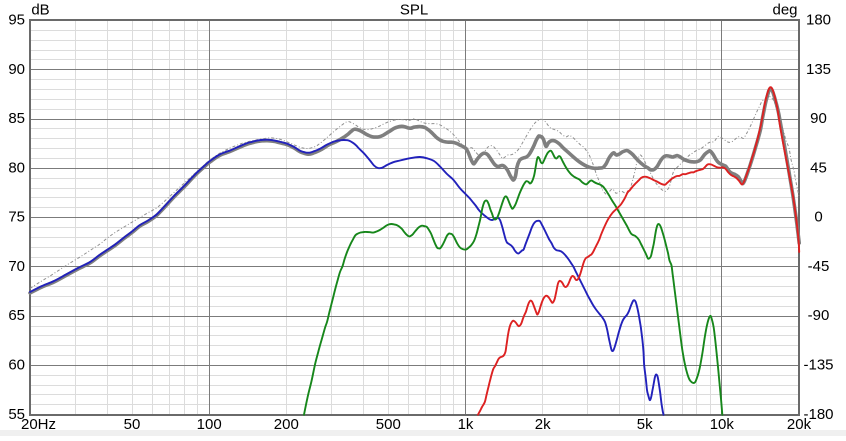  I want to click on svg-text: 2k, so click(543, 424).